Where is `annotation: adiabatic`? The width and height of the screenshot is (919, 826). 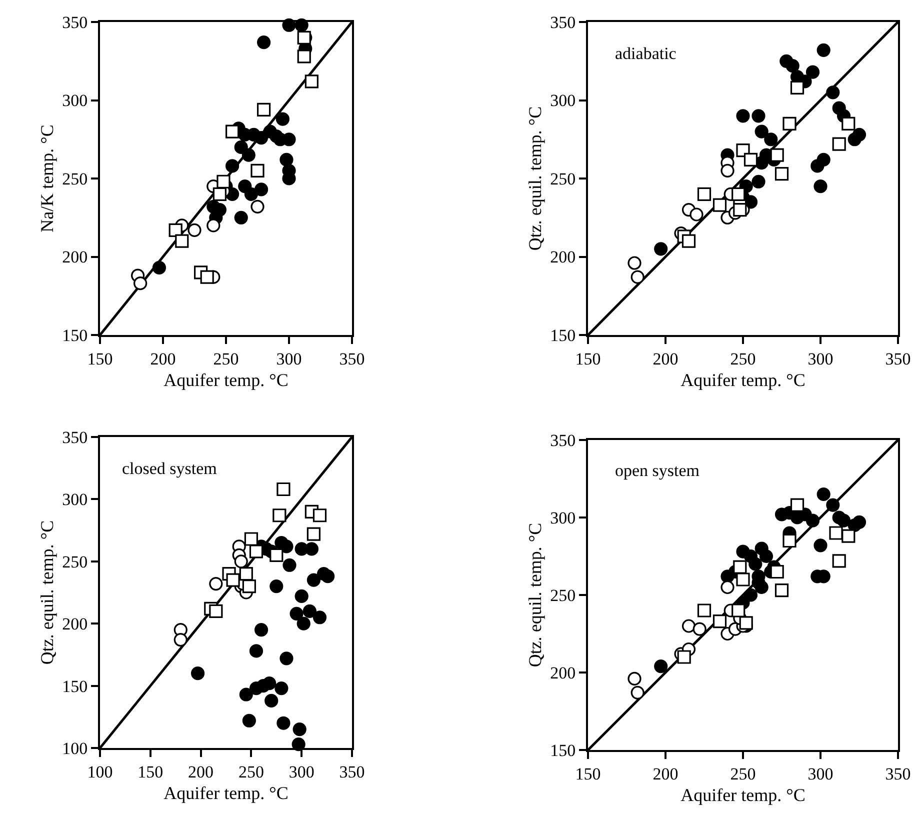
annotation: adiabatic is located at coordinates (646, 53).